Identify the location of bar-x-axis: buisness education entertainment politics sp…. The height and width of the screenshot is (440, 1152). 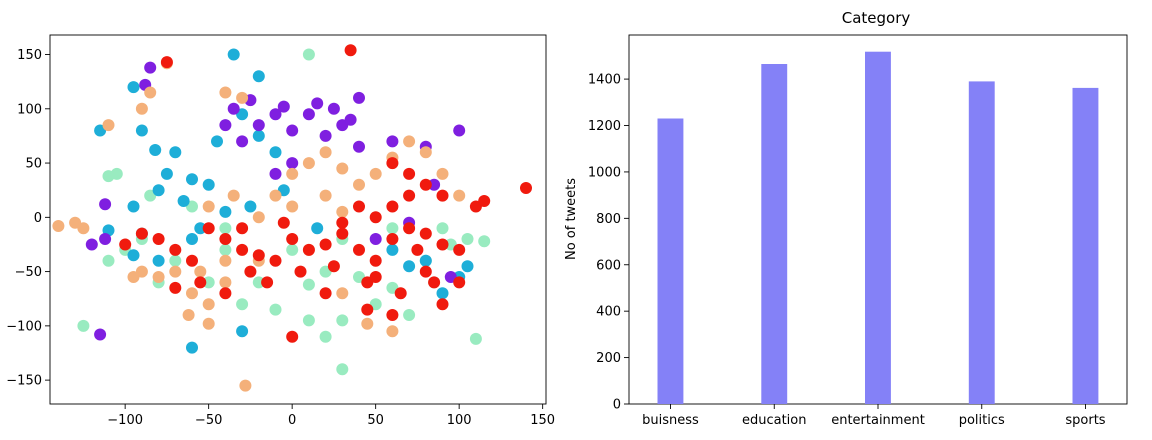
(874, 416).